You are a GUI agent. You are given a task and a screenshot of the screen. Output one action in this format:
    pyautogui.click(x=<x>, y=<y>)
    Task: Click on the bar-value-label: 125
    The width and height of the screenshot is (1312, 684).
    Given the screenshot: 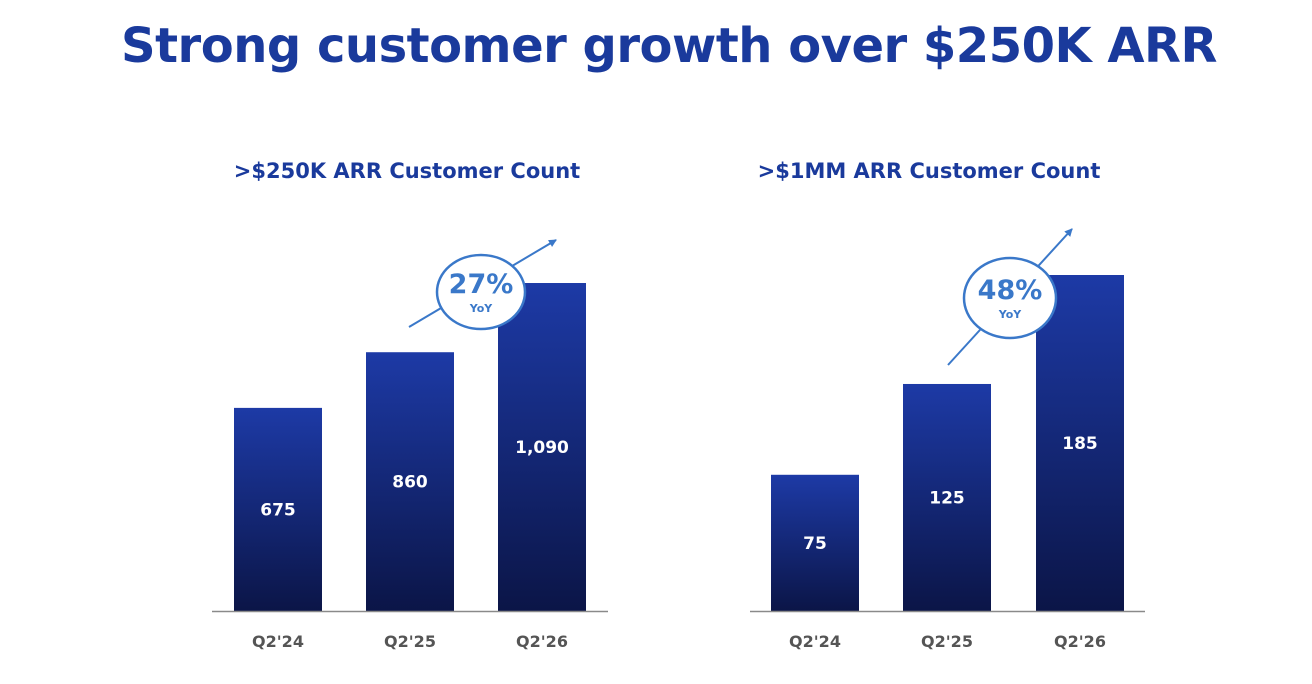 What is the action you would take?
    pyautogui.click(x=947, y=498)
    